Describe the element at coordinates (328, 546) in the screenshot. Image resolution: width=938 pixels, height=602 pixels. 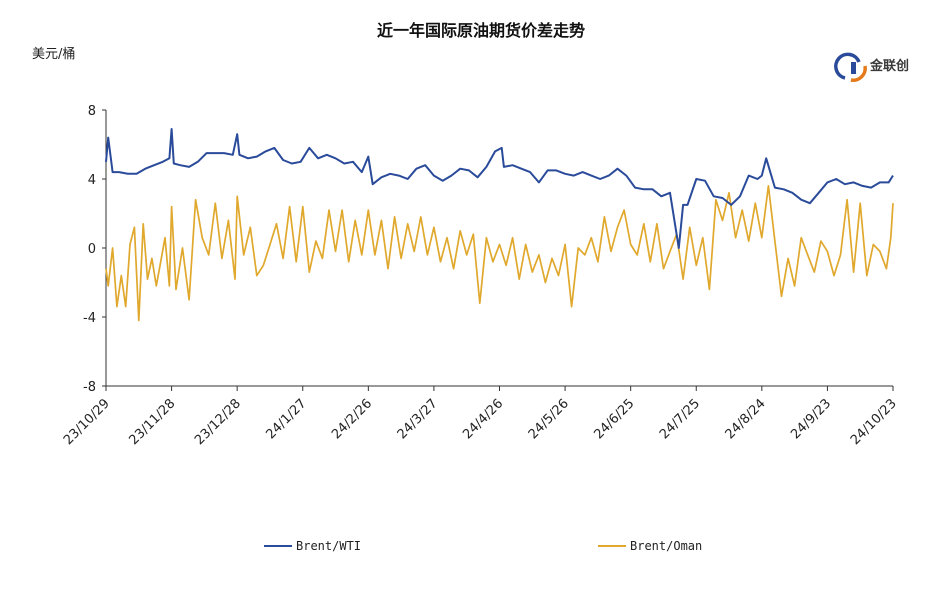
I see `legend-label-brent-wti: Brent/WTI` at that location.